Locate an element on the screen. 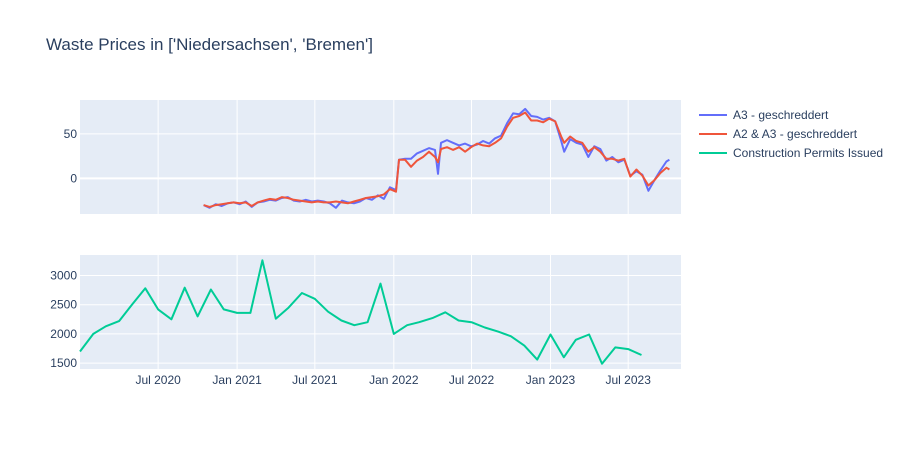  y-tick-label: 1500 is located at coordinates (63, 363).